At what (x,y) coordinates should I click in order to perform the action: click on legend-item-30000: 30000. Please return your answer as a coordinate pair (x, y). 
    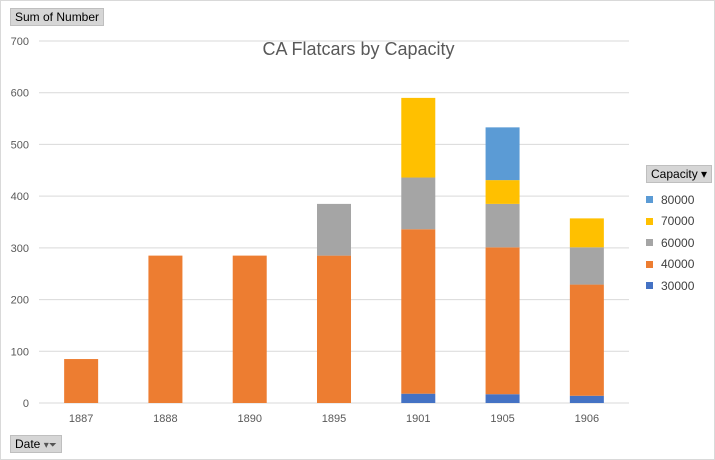
    Looking at the image, I should click on (679, 286).